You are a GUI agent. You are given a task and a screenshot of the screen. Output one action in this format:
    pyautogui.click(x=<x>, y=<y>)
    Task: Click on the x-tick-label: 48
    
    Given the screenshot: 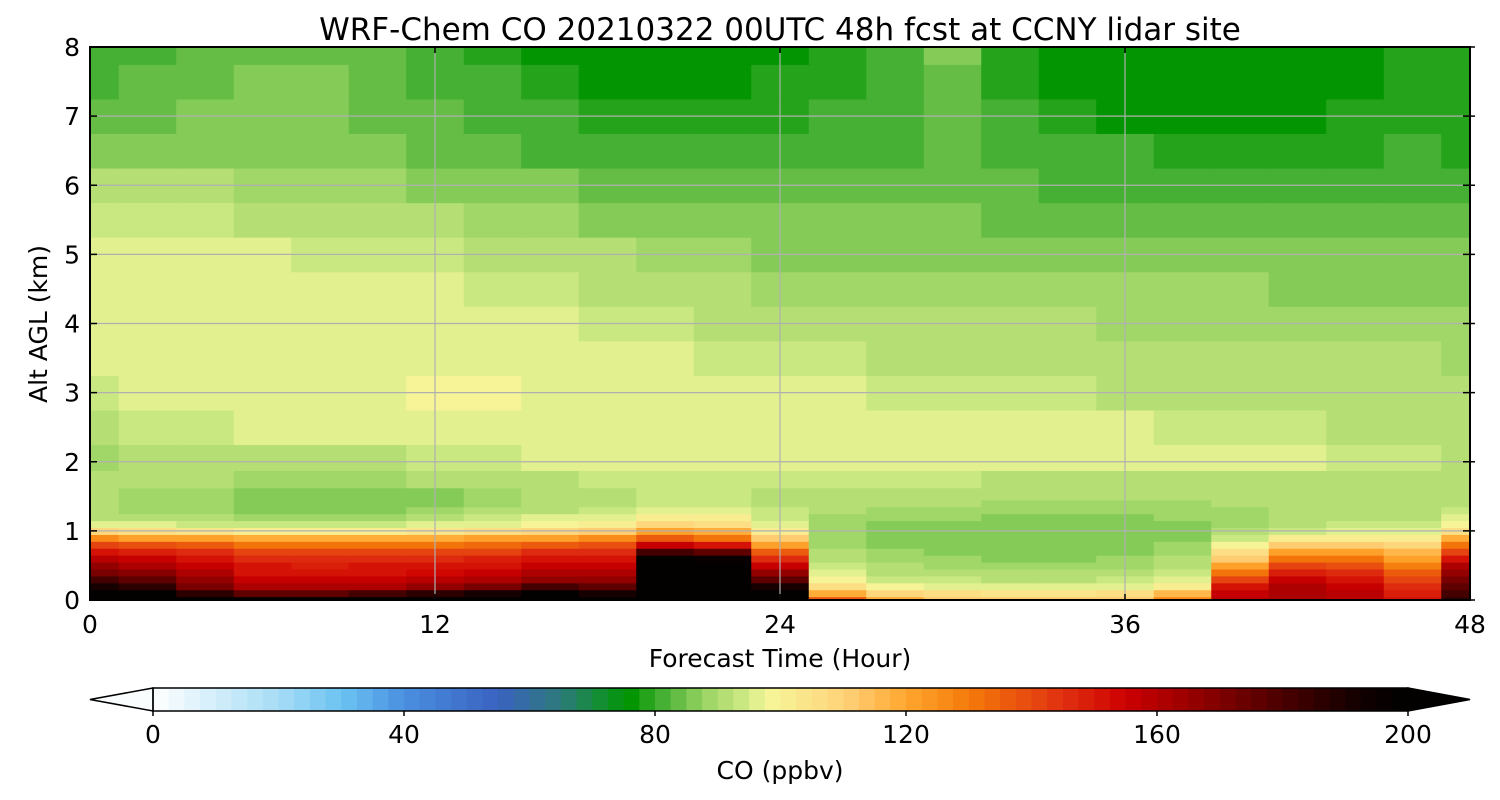 What is the action you would take?
    pyautogui.click(x=1470, y=624)
    